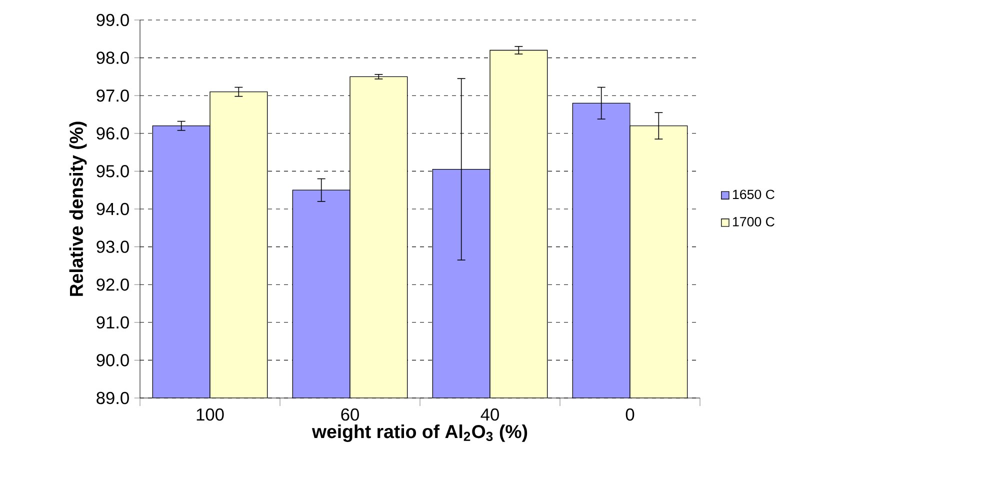  I want to click on y-tick-label: 94.0, so click(112, 209).